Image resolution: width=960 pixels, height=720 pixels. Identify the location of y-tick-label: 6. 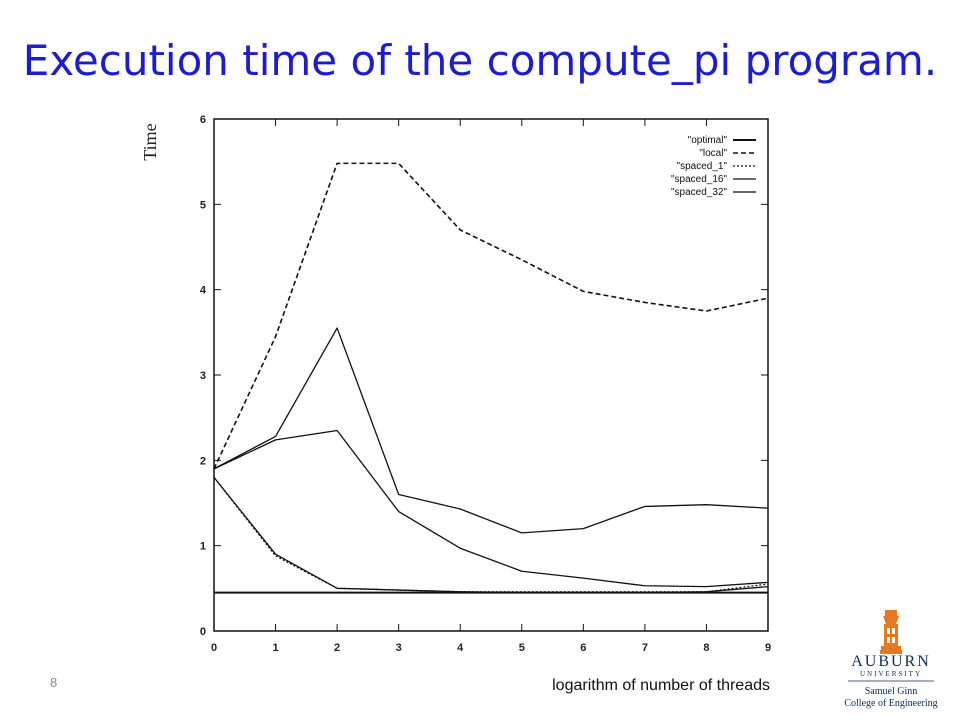
(203, 120).